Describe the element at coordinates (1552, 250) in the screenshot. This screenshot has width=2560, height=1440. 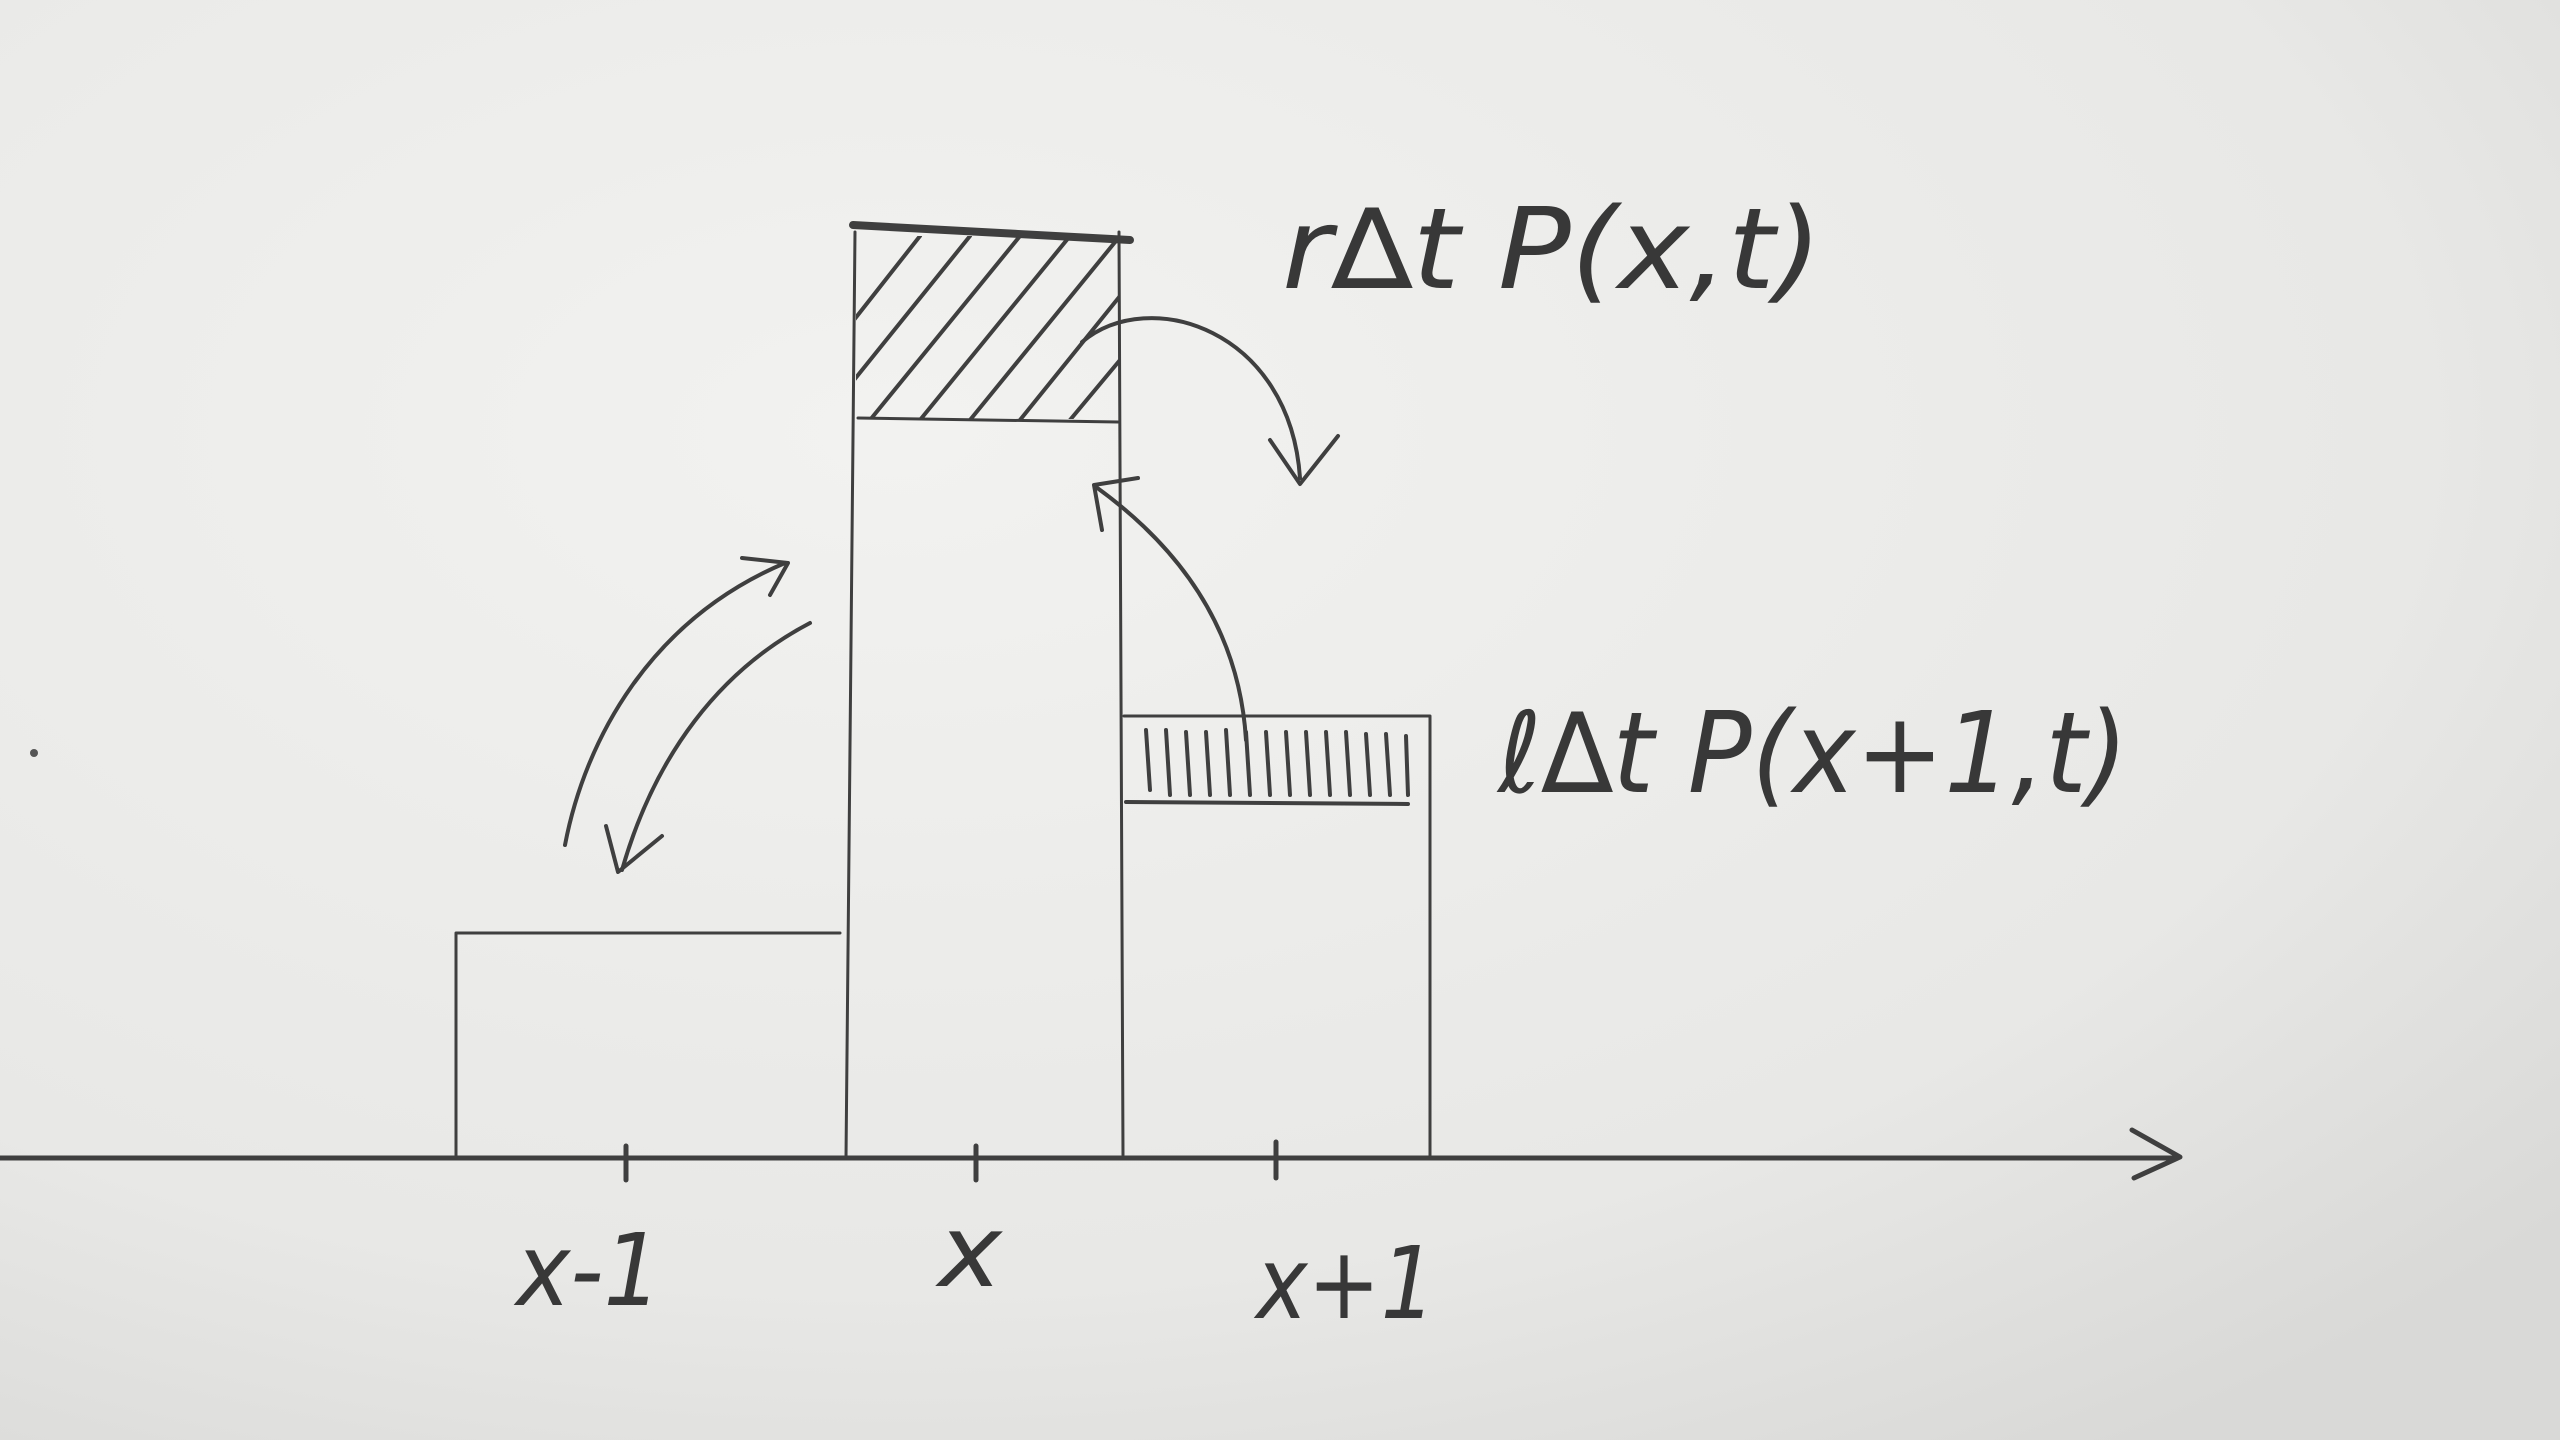
I see `right-rate-label: r∆t P(x,t)` at that location.